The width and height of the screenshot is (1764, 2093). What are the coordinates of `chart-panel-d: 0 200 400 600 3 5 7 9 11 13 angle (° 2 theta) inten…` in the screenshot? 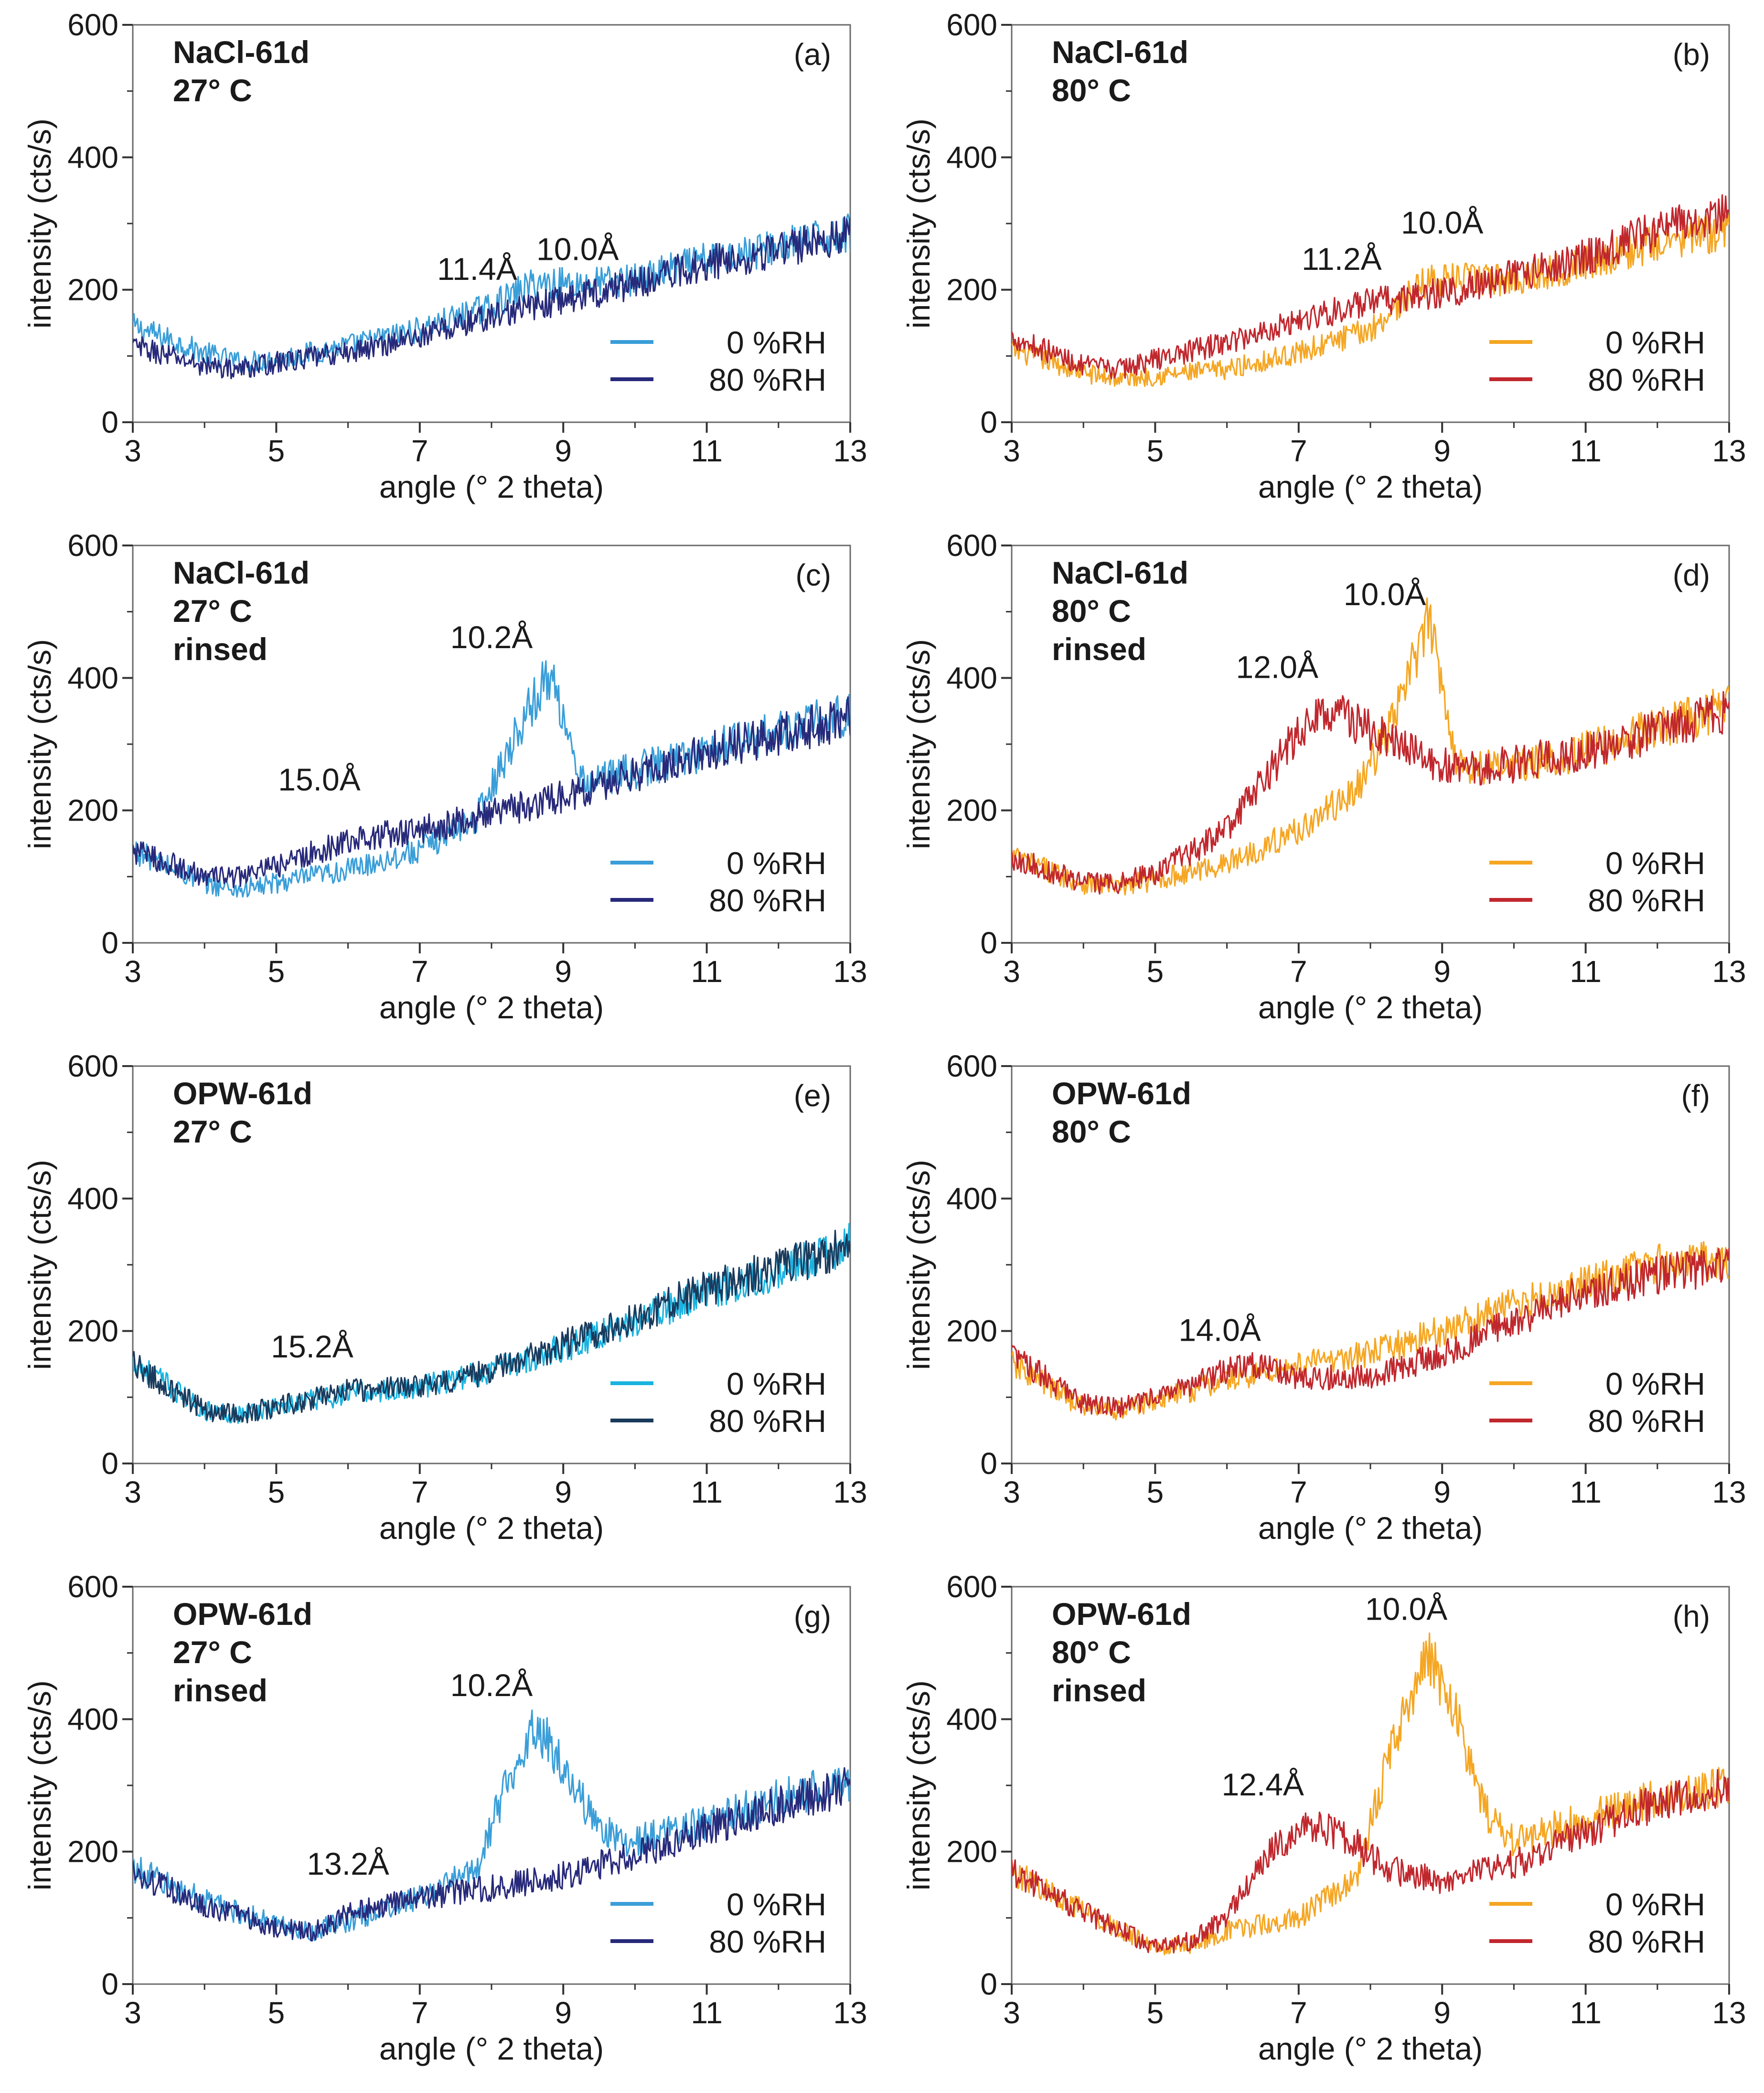 It's located at (1323, 776).